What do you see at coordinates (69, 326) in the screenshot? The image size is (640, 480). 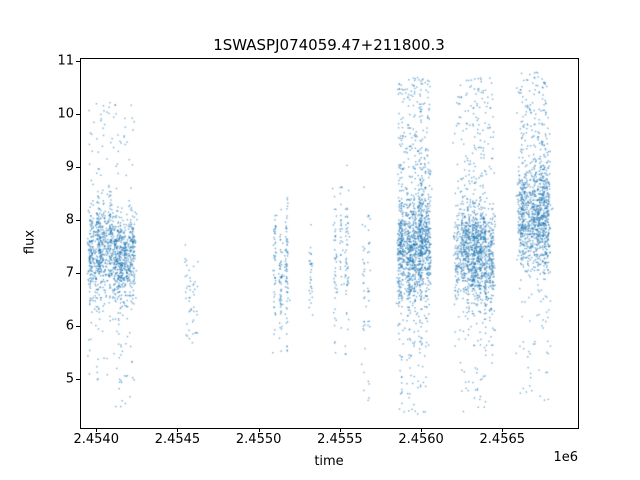 I see `y-tick-label: 6` at bounding box center [69, 326].